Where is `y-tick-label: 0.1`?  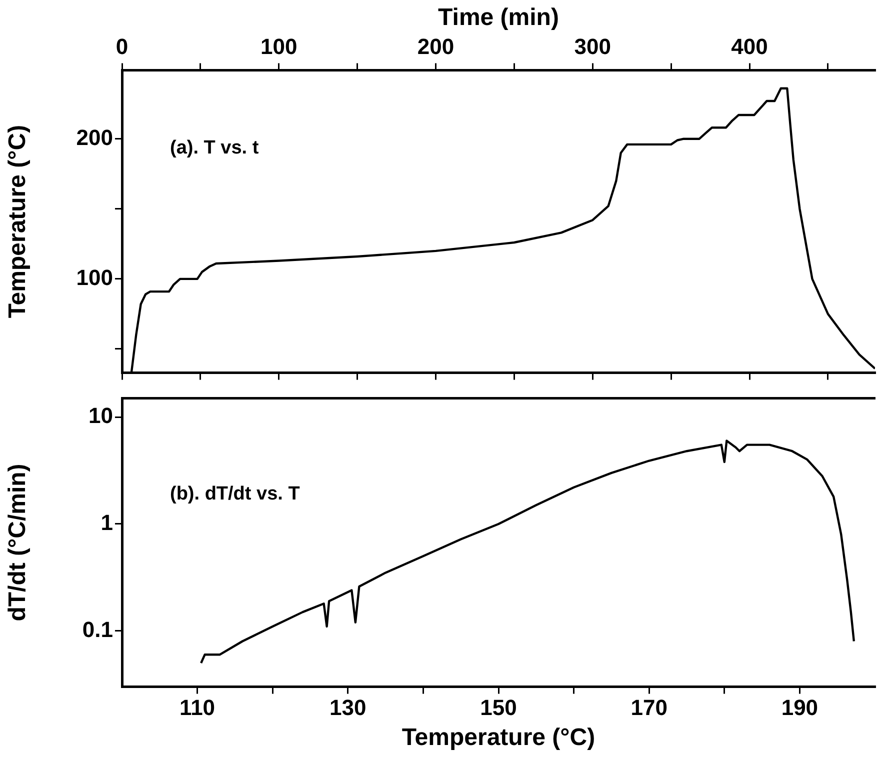 y-tick-label: 0.1 is located at coordinates (97, 629).